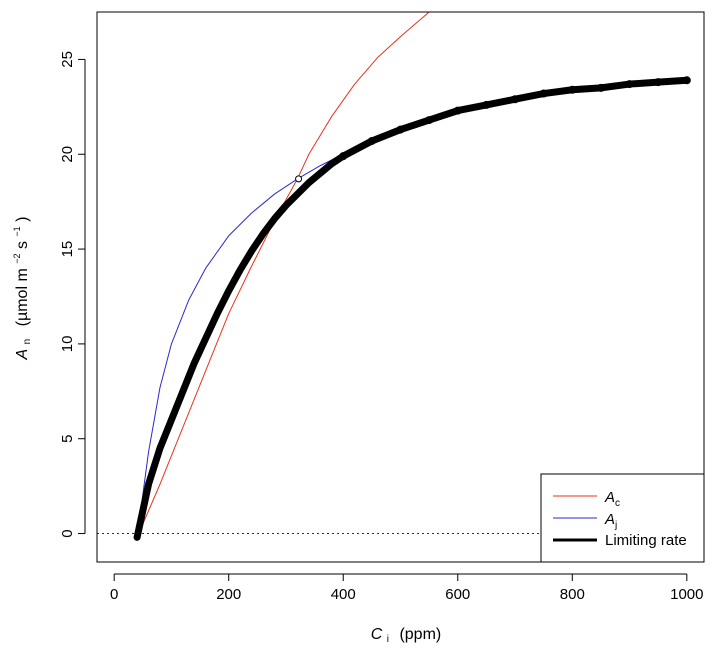  I want to click on y-tick-label: 0, so click(67, 533).